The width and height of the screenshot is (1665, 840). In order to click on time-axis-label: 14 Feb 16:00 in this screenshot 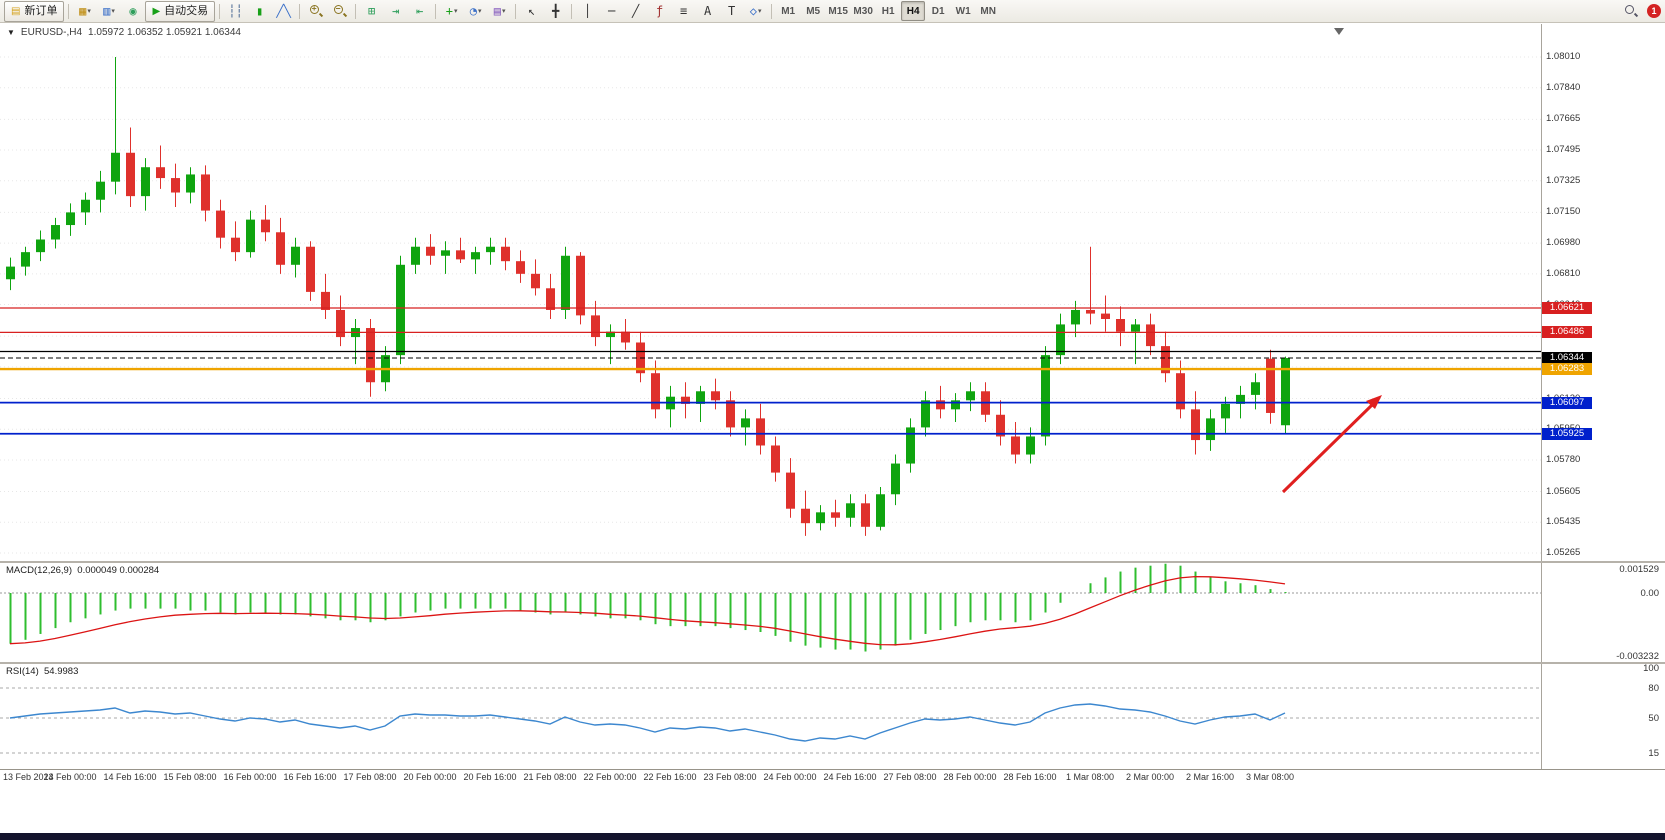, I will do `click(130, 777)`.